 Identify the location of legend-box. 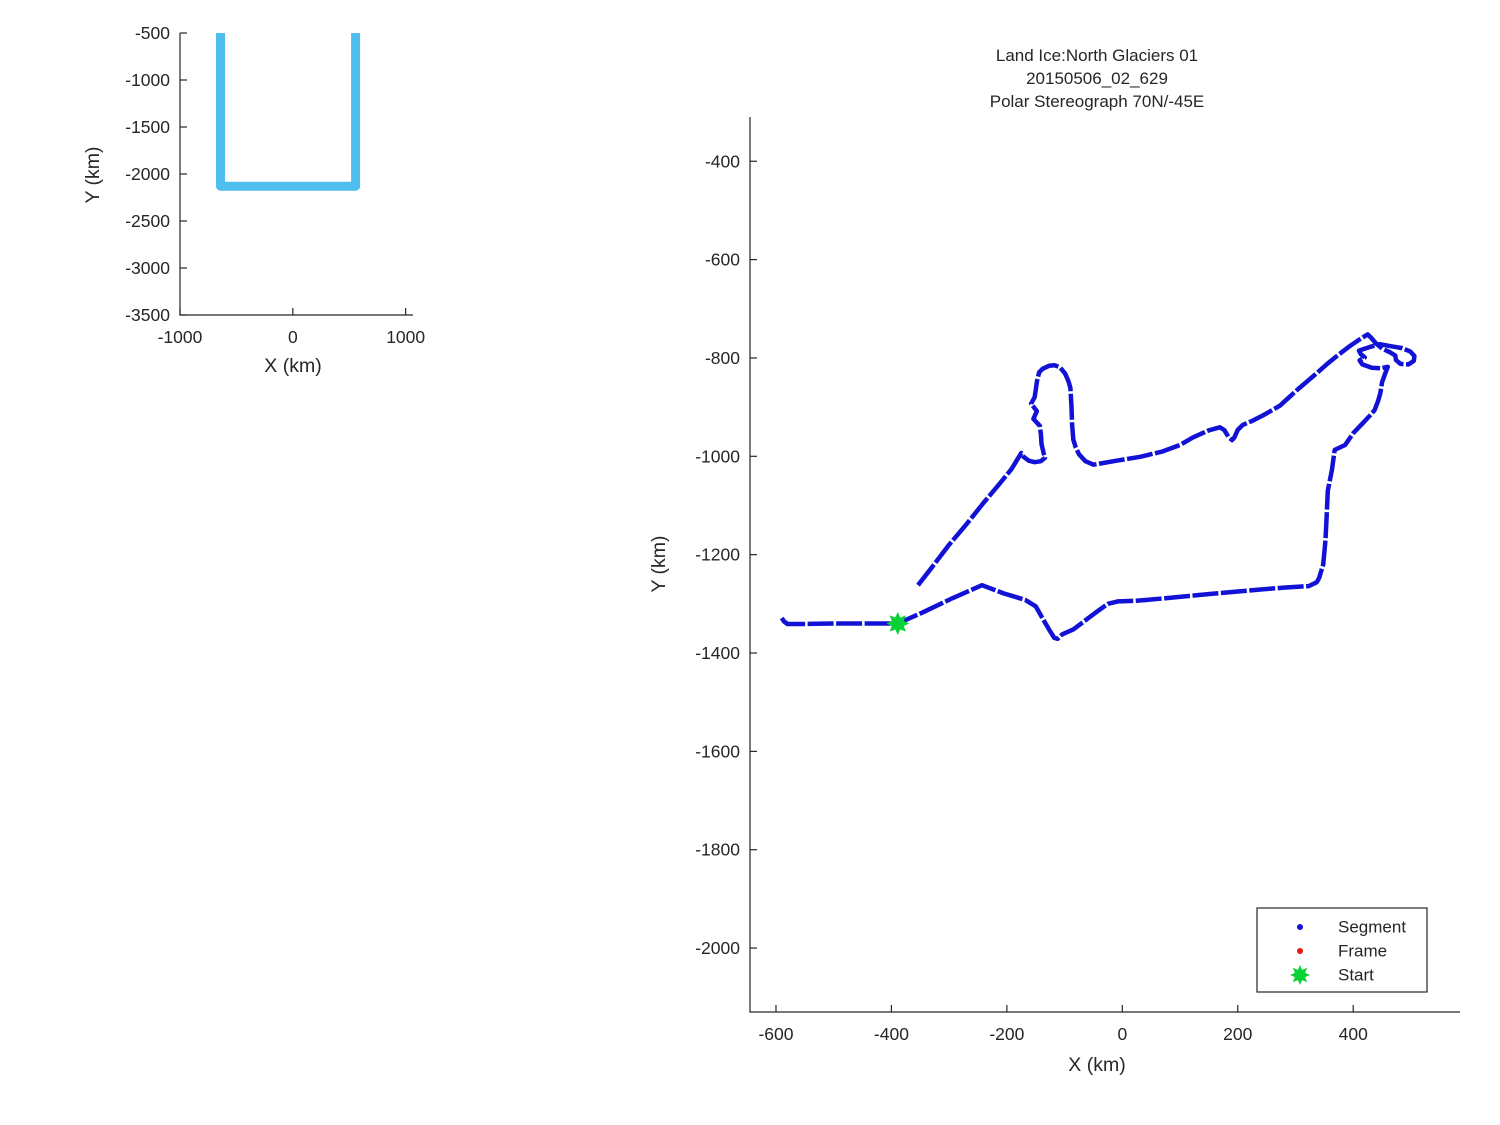
(1342, 950).